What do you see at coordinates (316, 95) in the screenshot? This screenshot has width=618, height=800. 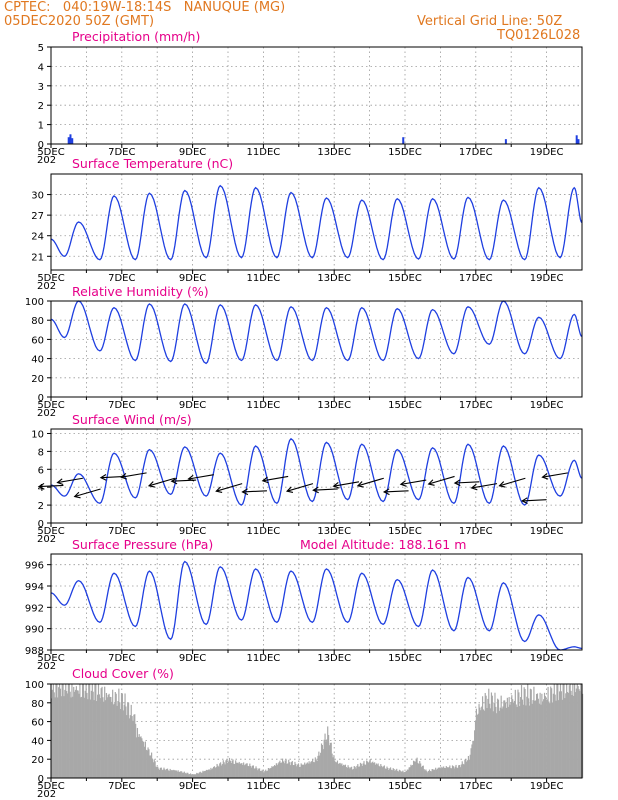 I see `precipitation-mm-h-frame` at bounding box center [316, 95].